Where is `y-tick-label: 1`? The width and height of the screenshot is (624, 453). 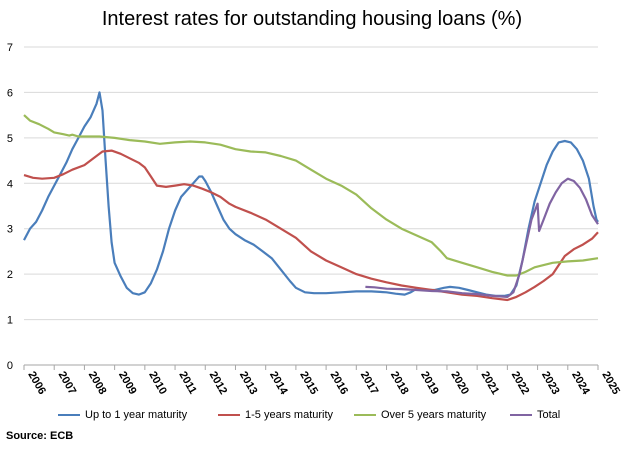
y-tick-label: 1 is located at coordinates (10, 321).